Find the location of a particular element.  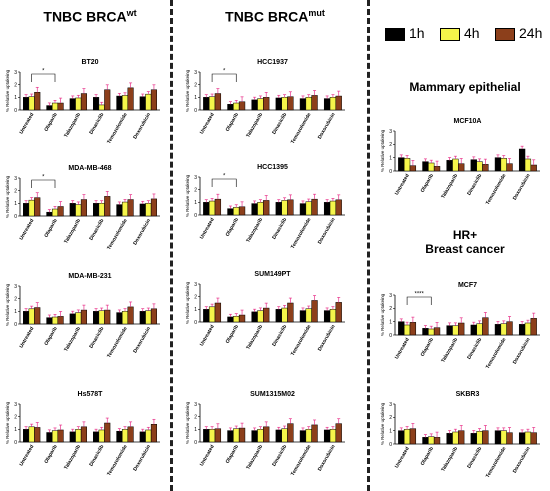

significance-label: **** is located at coordinates (419, 295).